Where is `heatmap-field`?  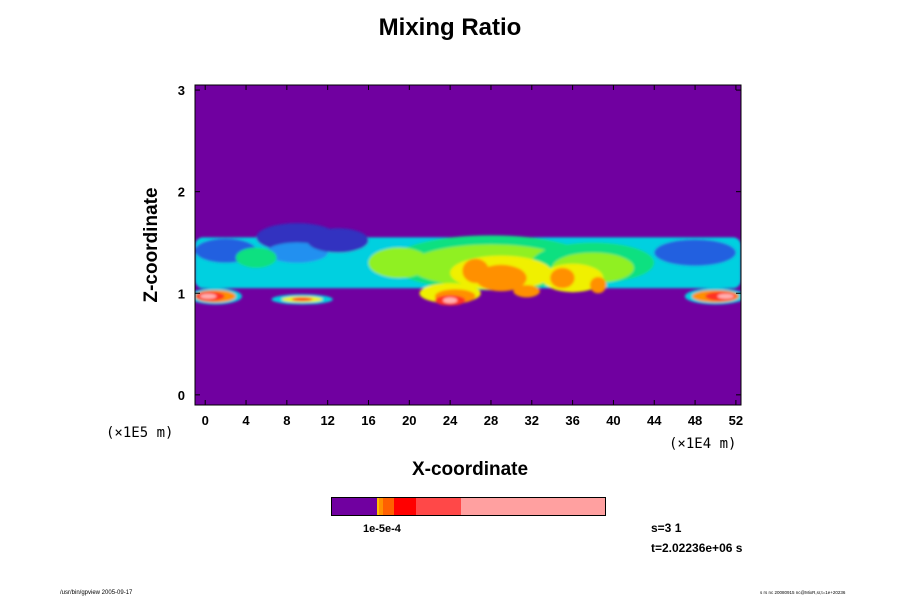
heatmap-field is located at coordinates (468, 264).